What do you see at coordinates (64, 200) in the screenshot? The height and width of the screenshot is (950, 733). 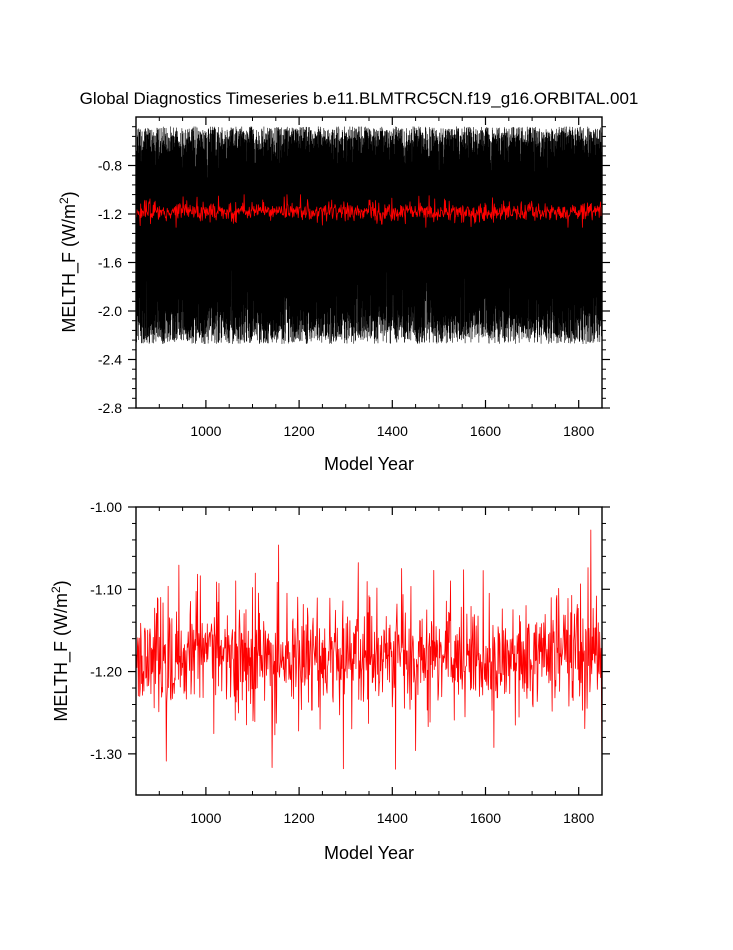 I see `top-ylabel-sup: 2` at bounding box center [64, 200].